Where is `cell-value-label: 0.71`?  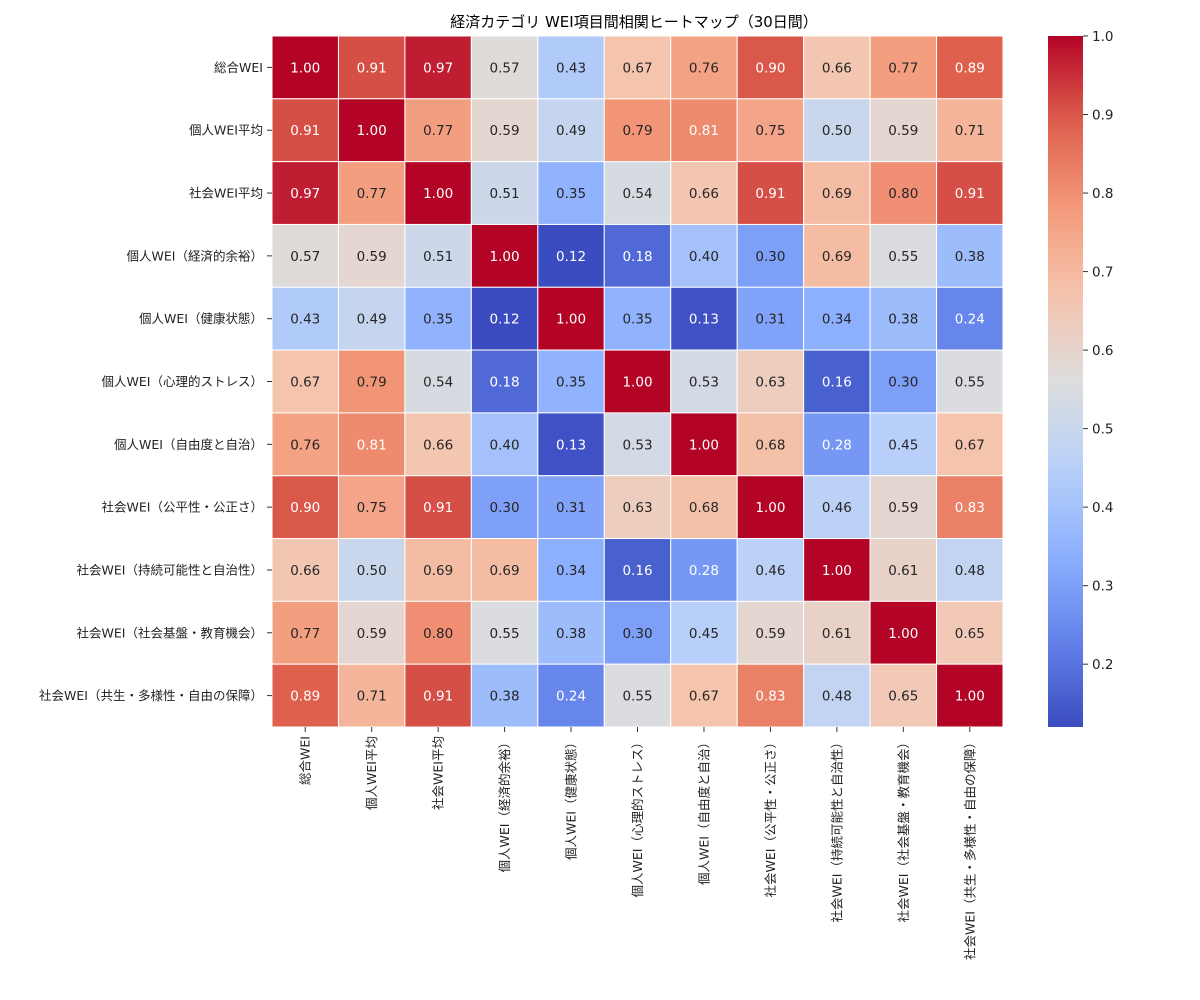
cell-value-label: 0.71 is located at coordinates (372, 697).